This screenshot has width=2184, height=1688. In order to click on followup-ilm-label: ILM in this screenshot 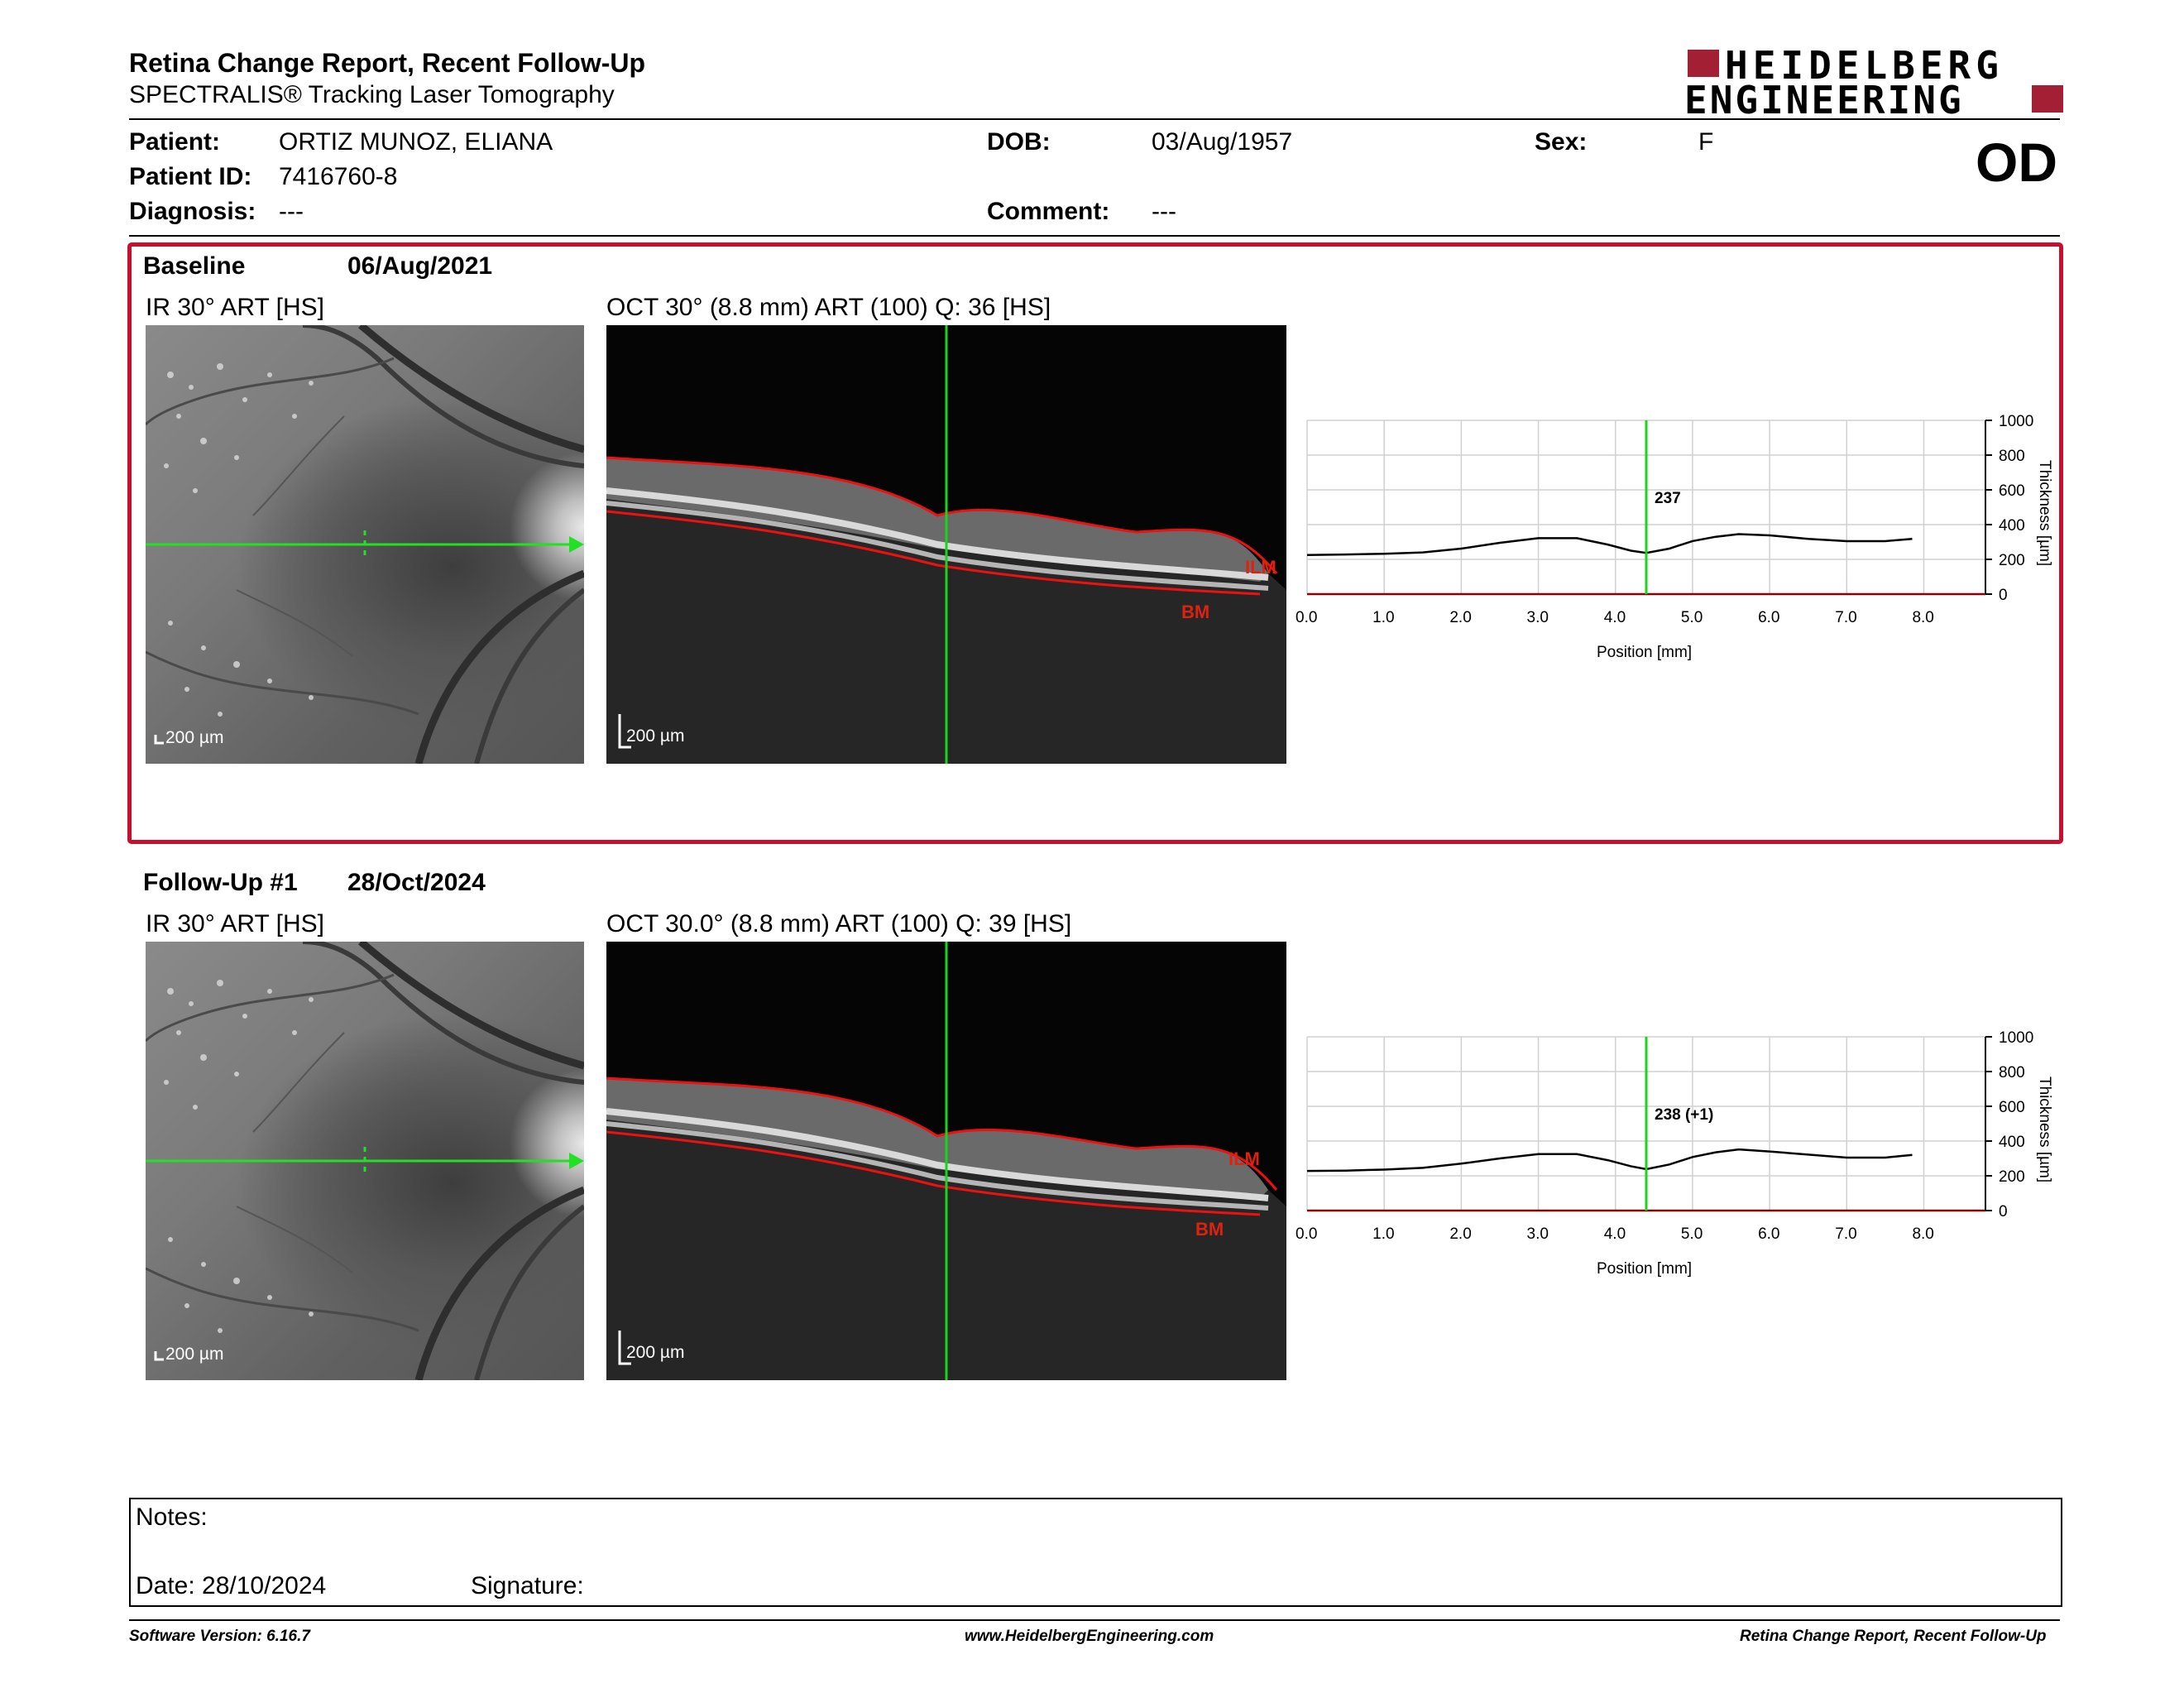, I will do `click(1244, 1159)`.